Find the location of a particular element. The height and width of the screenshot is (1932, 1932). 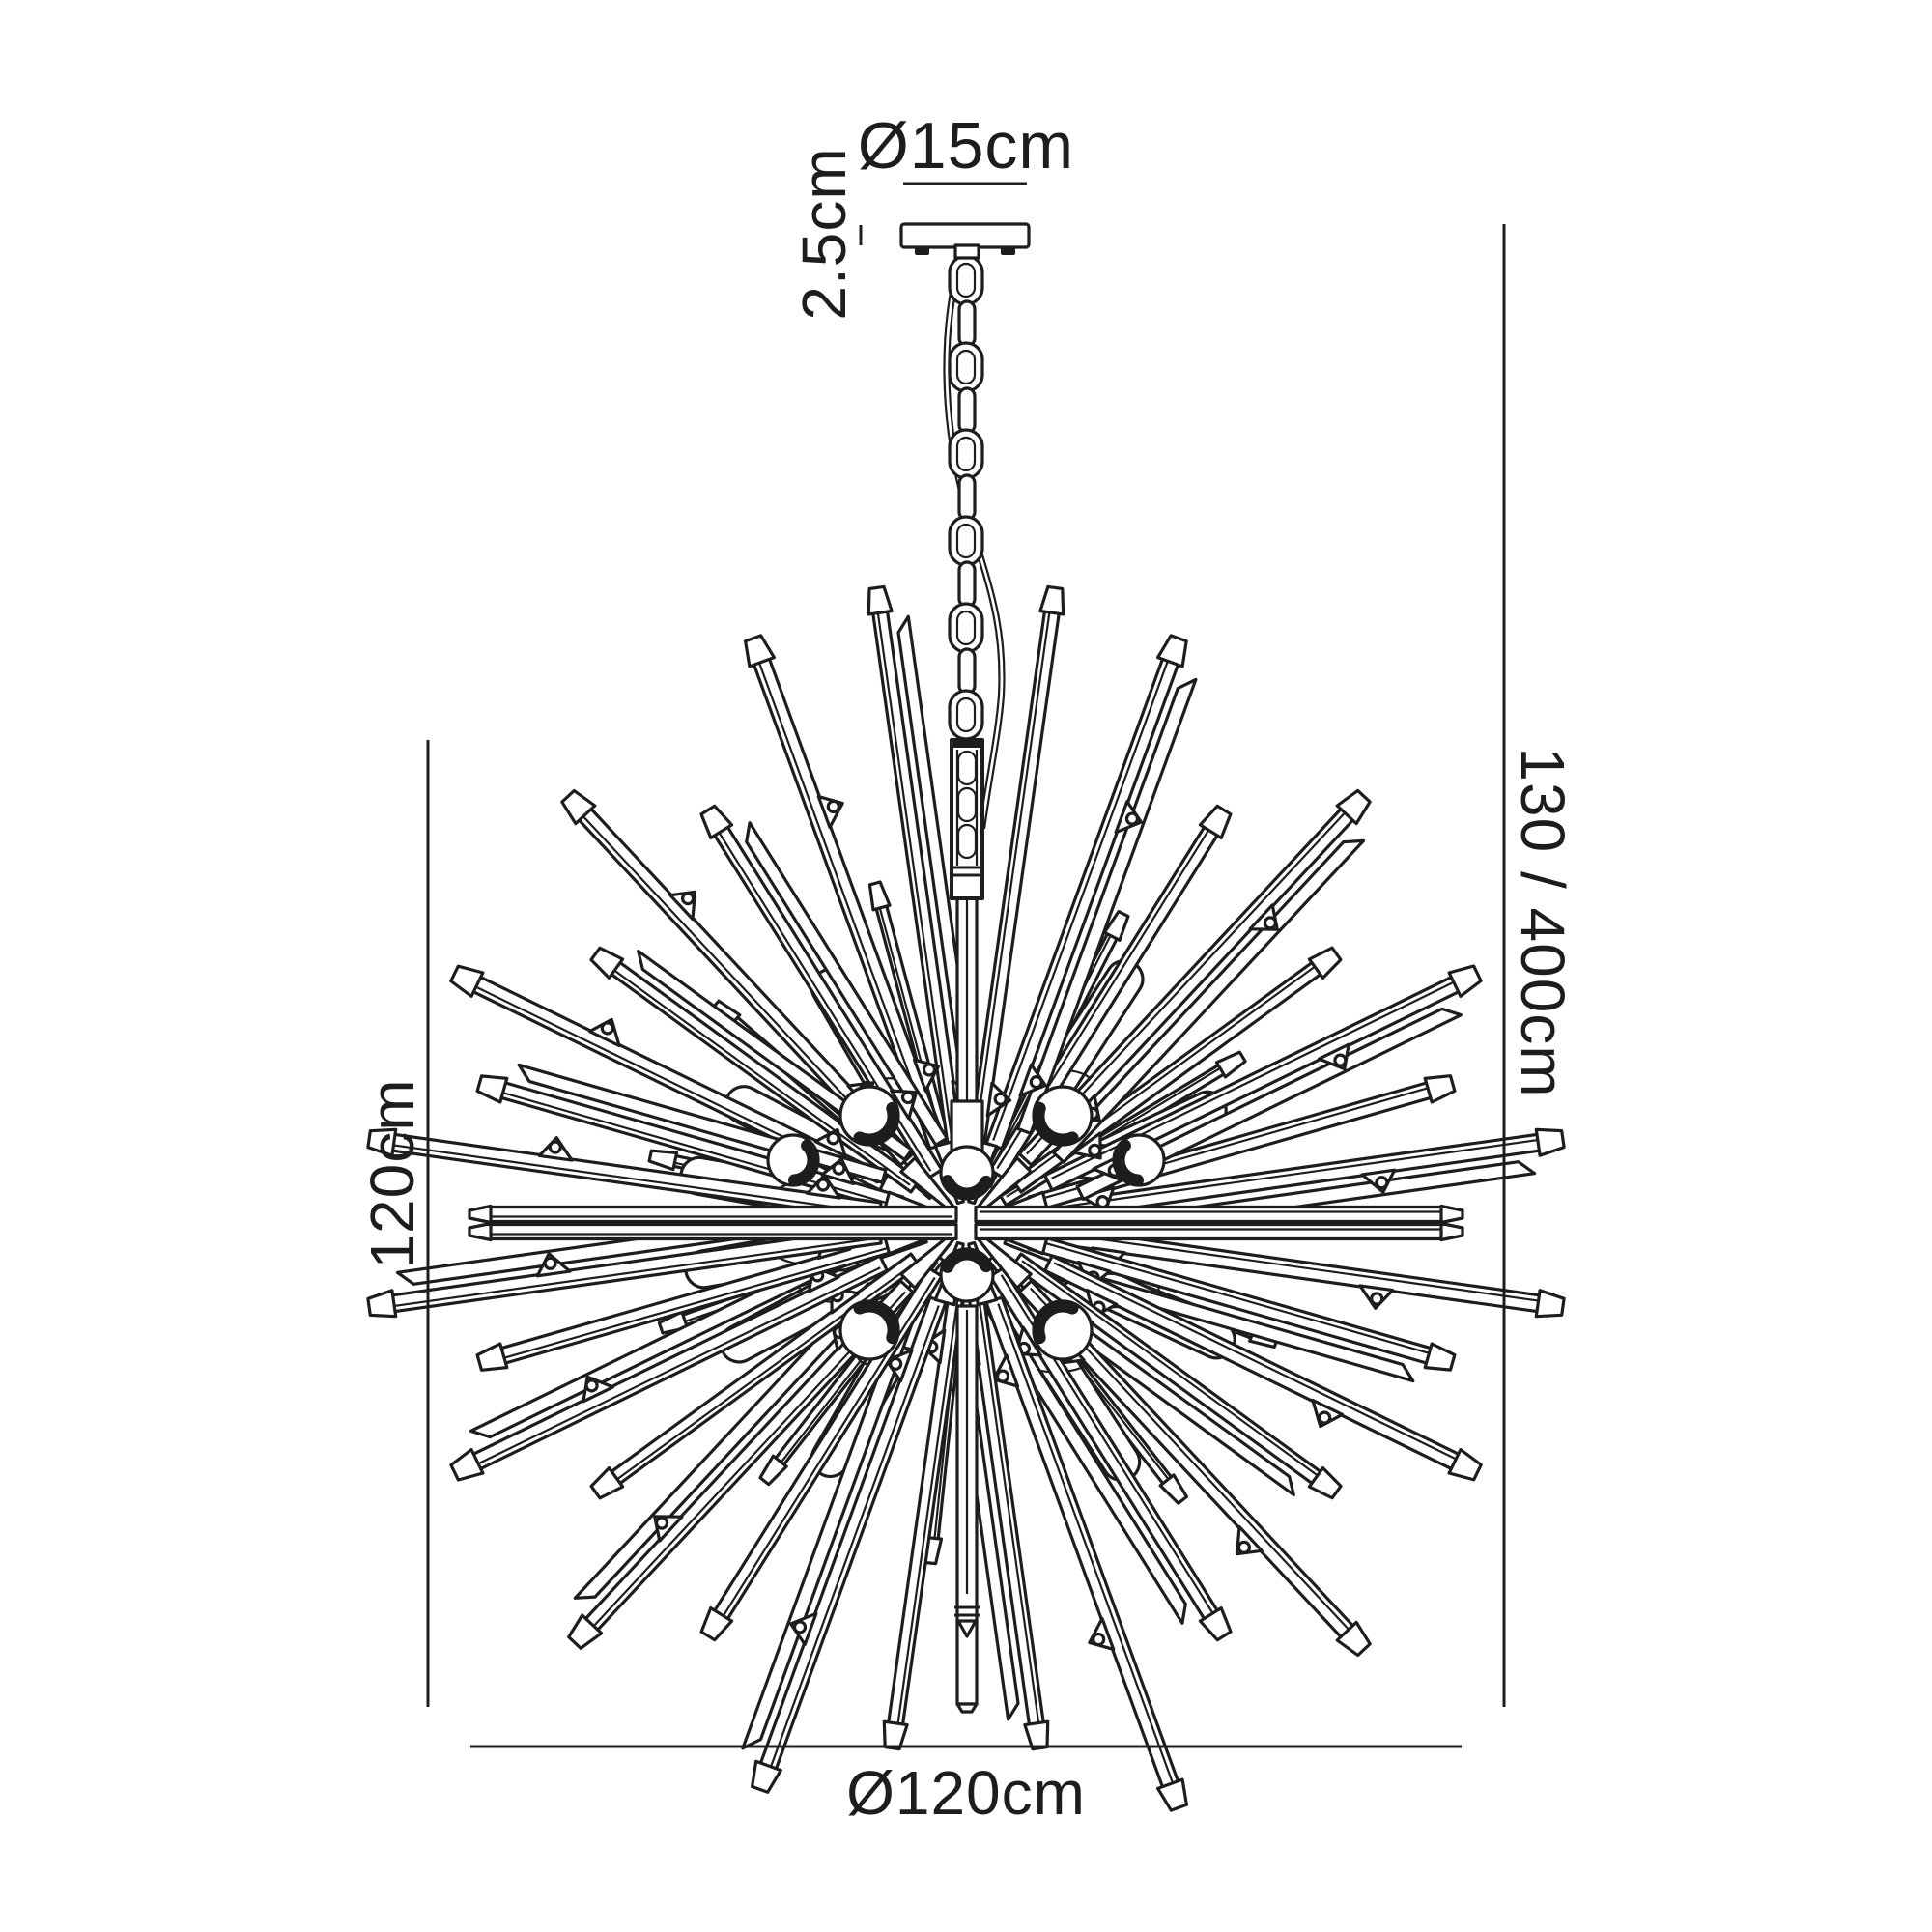

lamp-holder-circles is located at coordinates (966, 1223).